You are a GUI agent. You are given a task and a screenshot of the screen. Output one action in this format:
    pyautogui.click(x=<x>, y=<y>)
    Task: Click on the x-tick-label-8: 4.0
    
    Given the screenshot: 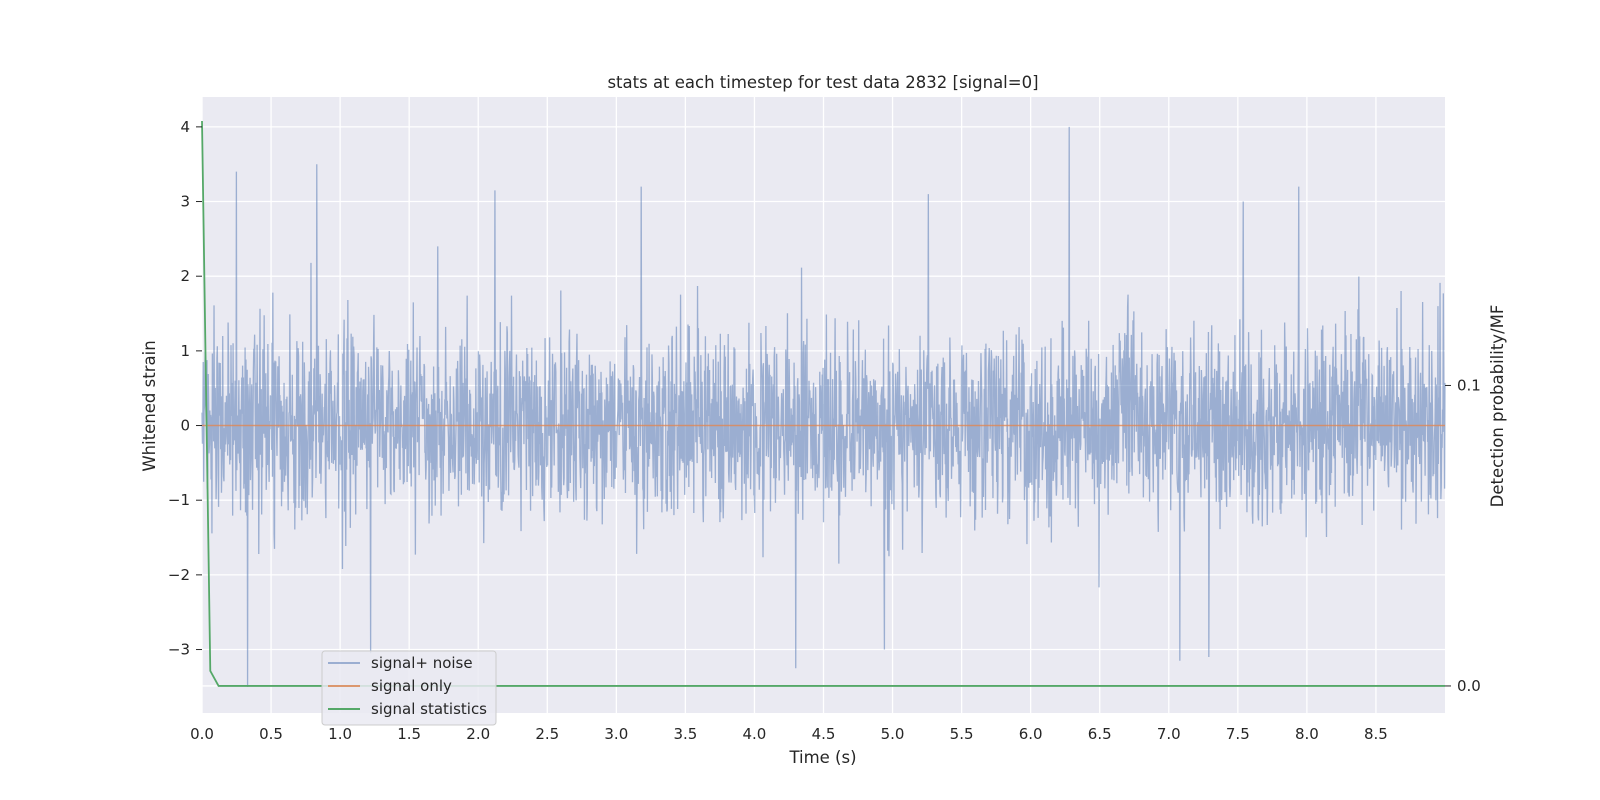 What is the action you would take?
    pyautogui.click(x=755, y=734)
    